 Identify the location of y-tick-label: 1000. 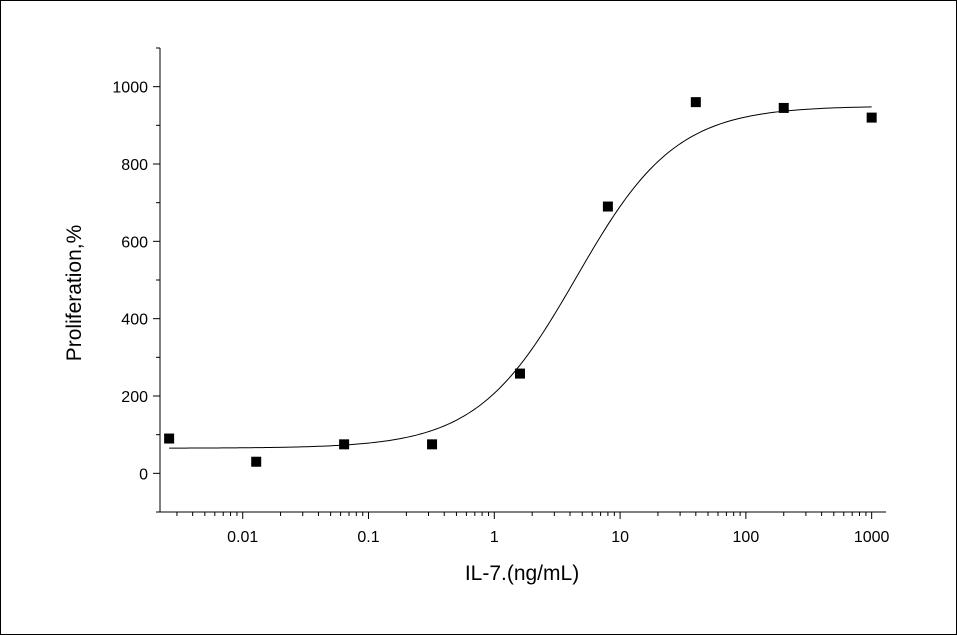
(130, 88).